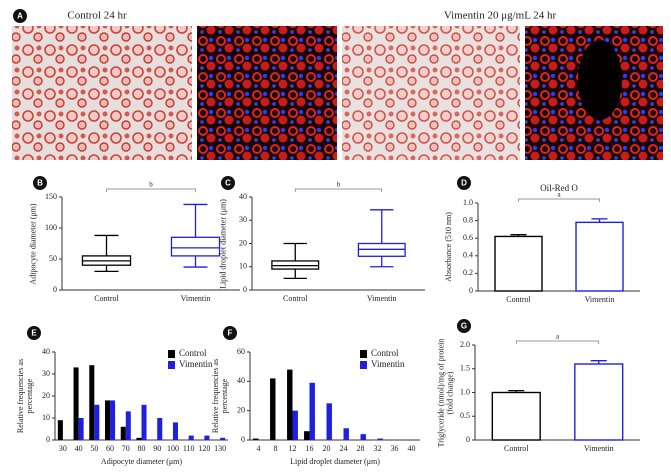  Describe the element at coordinates (465, 415) in the screenshot. I see `y-tick-label: 0.5` at that location.